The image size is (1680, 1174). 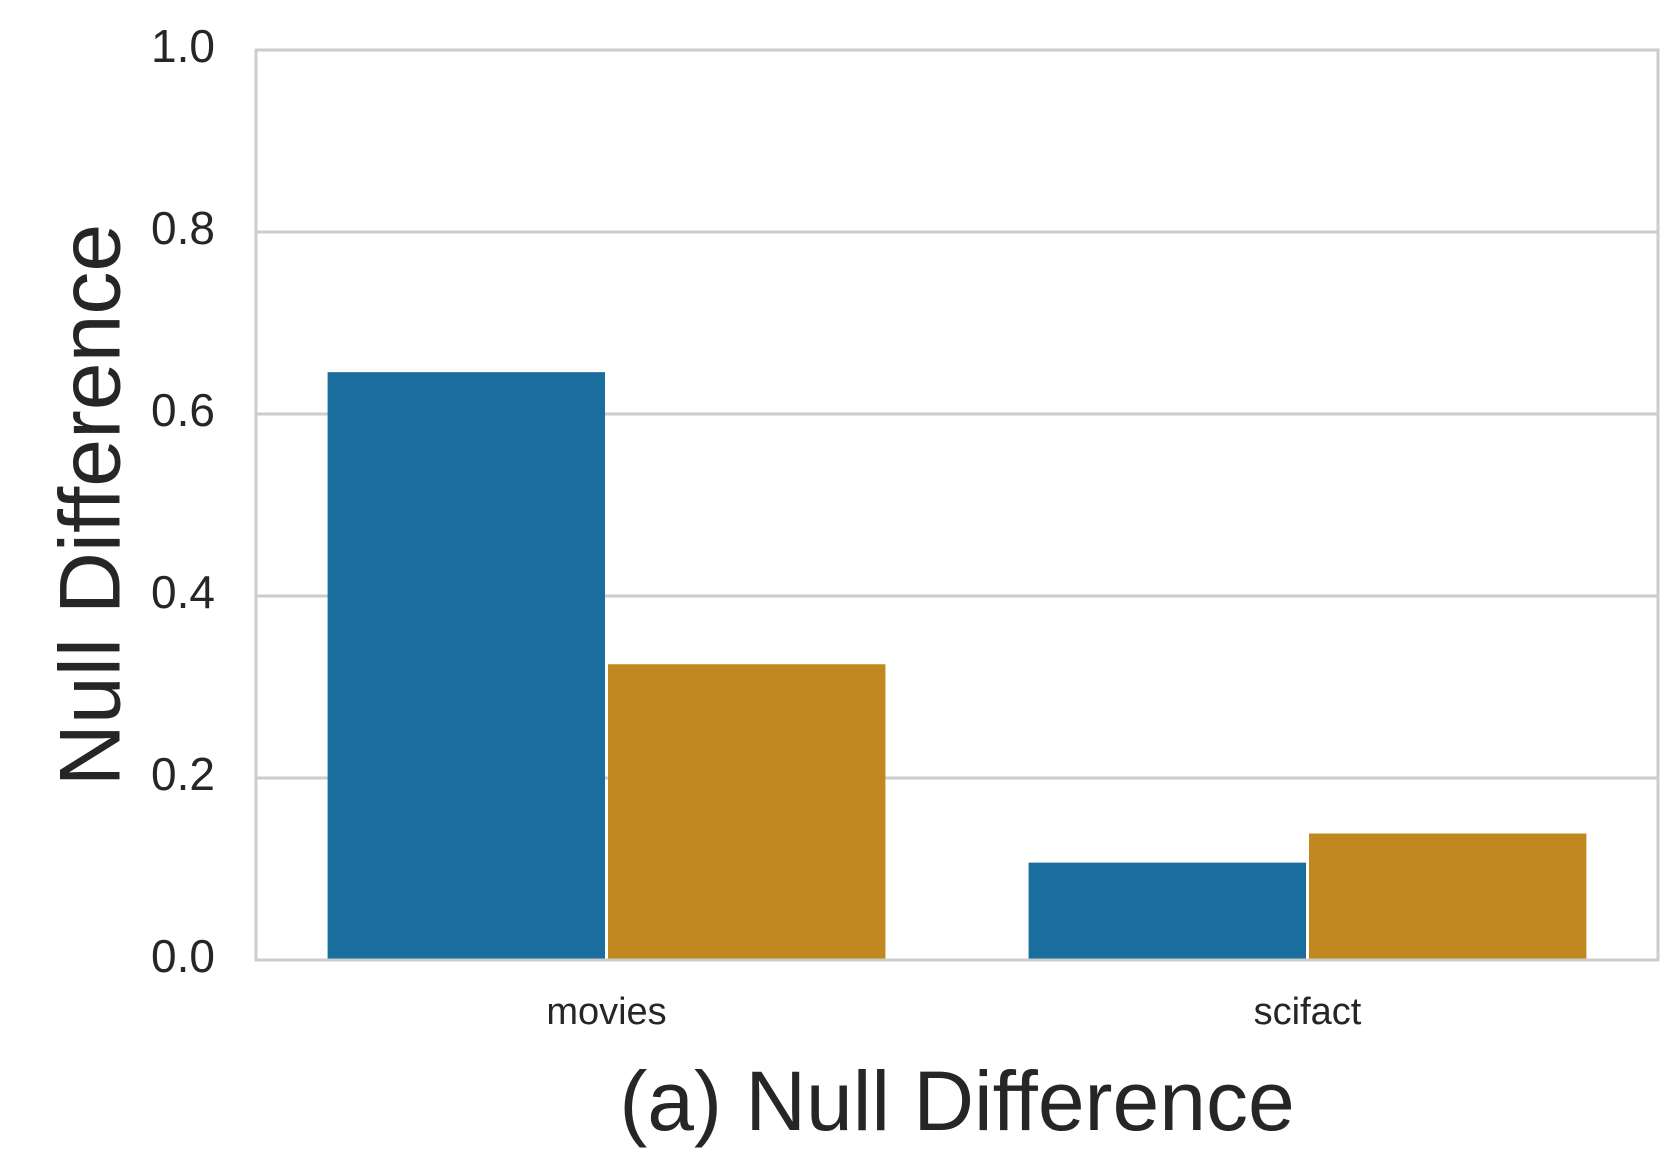 I want to click on y-axis-label: Null Difference, so click(x=91, y=505).